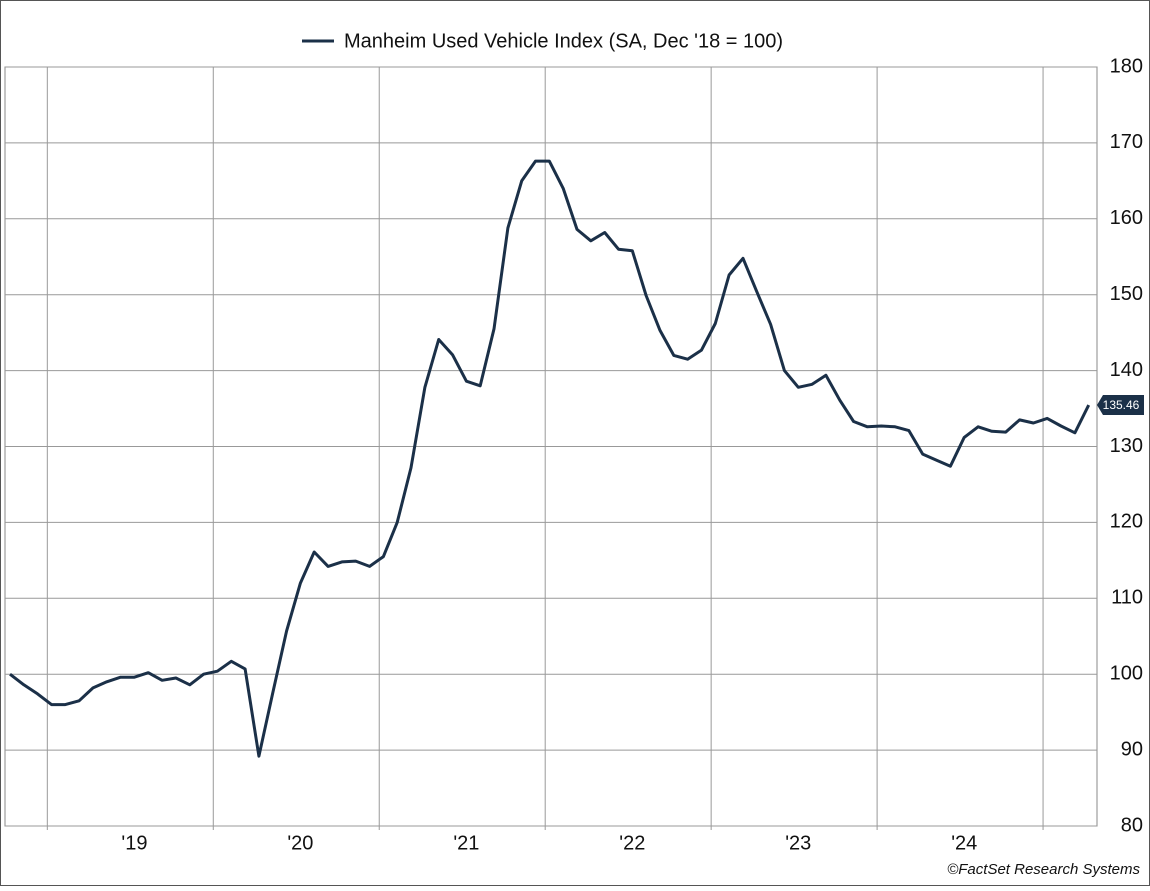  Describe the element at coordinates (1132, 825) in the screenshot. I see `y-tick-label: 80` at that location.